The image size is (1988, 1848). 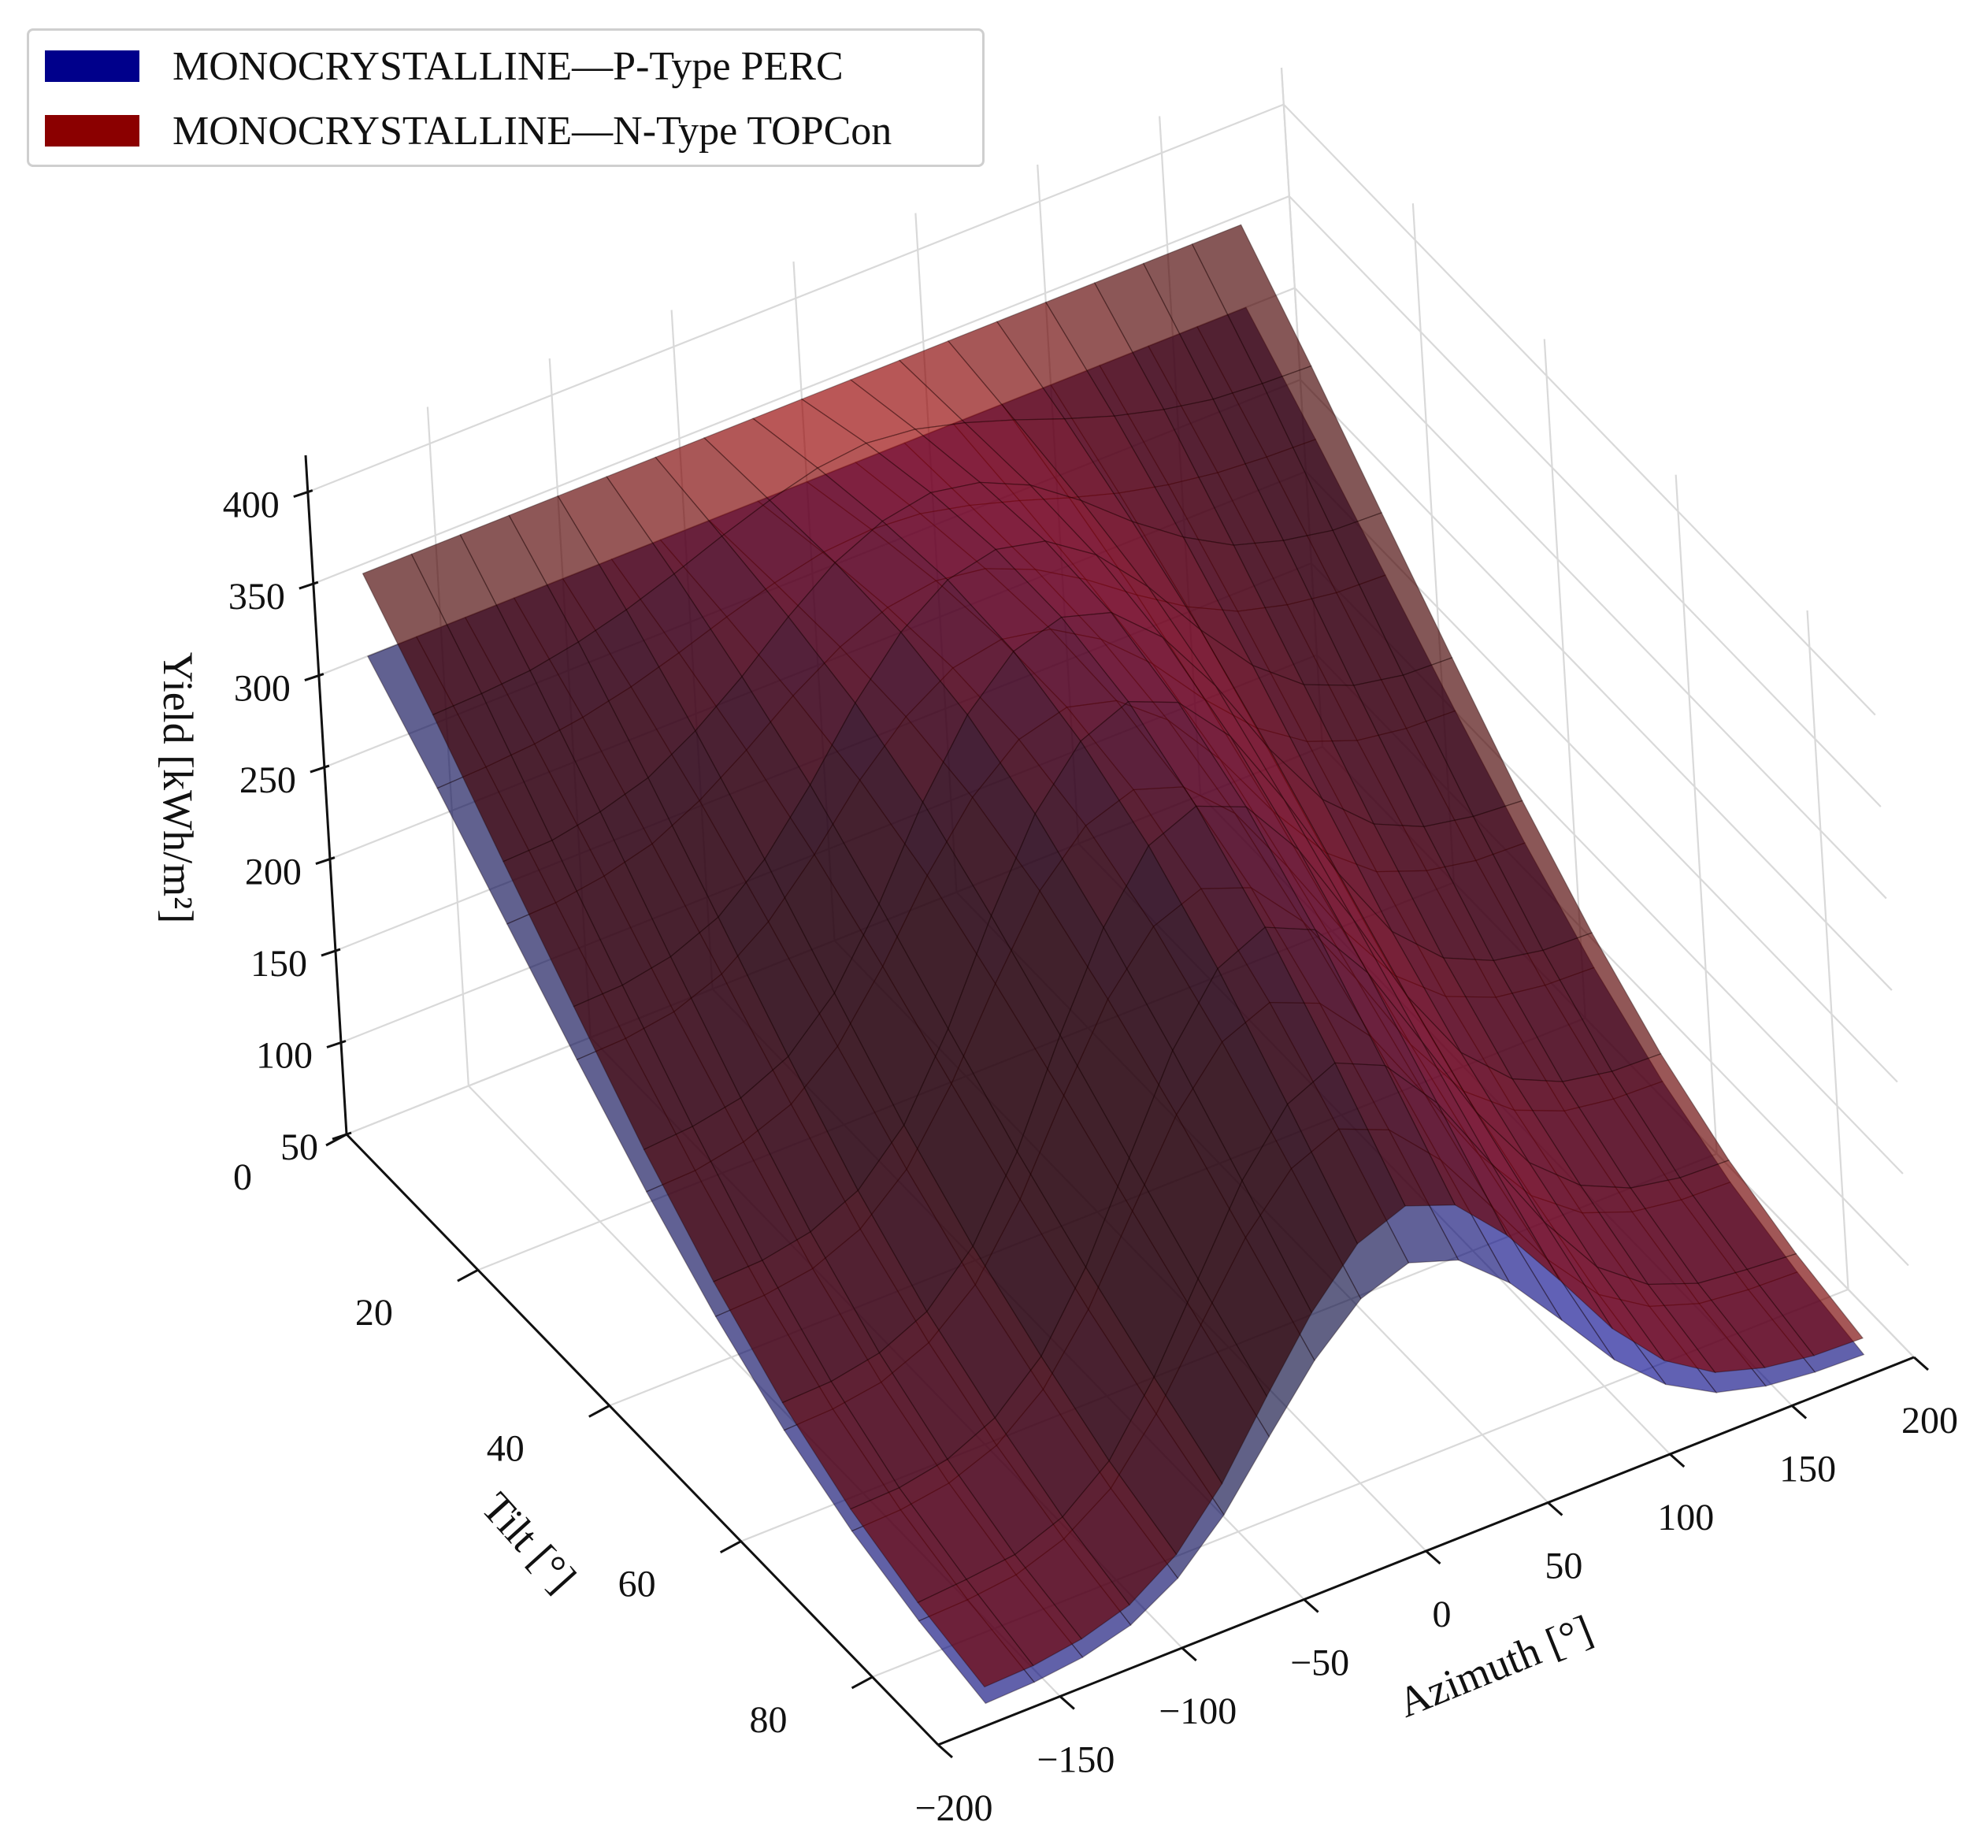 What do you see at coordinates (278, 964) in the screenshot?
I see `z-tick-label: 150` at bounding box center [278, 964].